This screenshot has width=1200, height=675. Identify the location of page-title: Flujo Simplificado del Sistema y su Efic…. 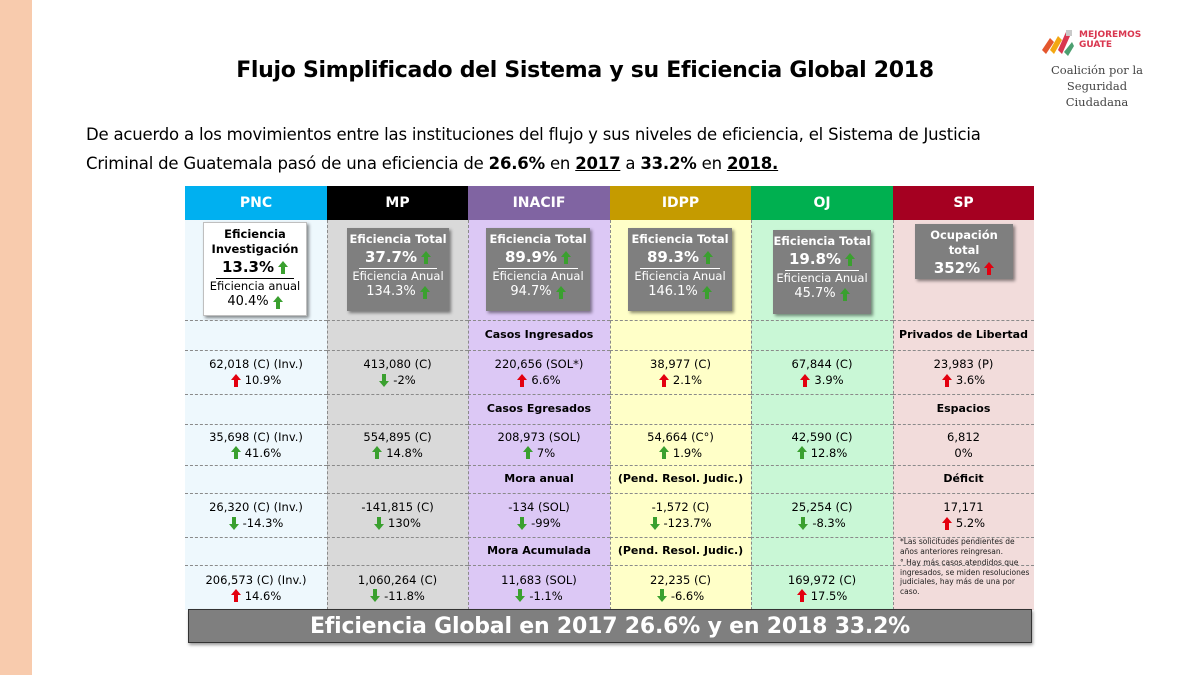
(585, 70).